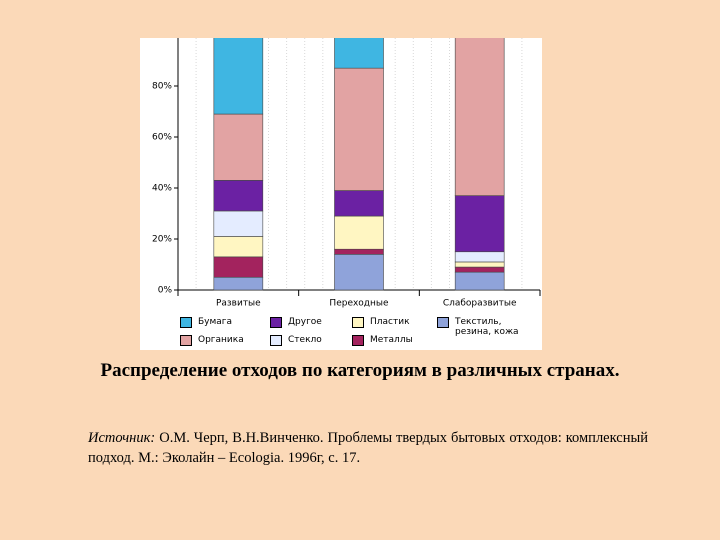 This screenshot has width=720, height=540. Describe the element at coordinates (159, 39) in the screenshot. I see `y-tick-label: 100%` at that location.